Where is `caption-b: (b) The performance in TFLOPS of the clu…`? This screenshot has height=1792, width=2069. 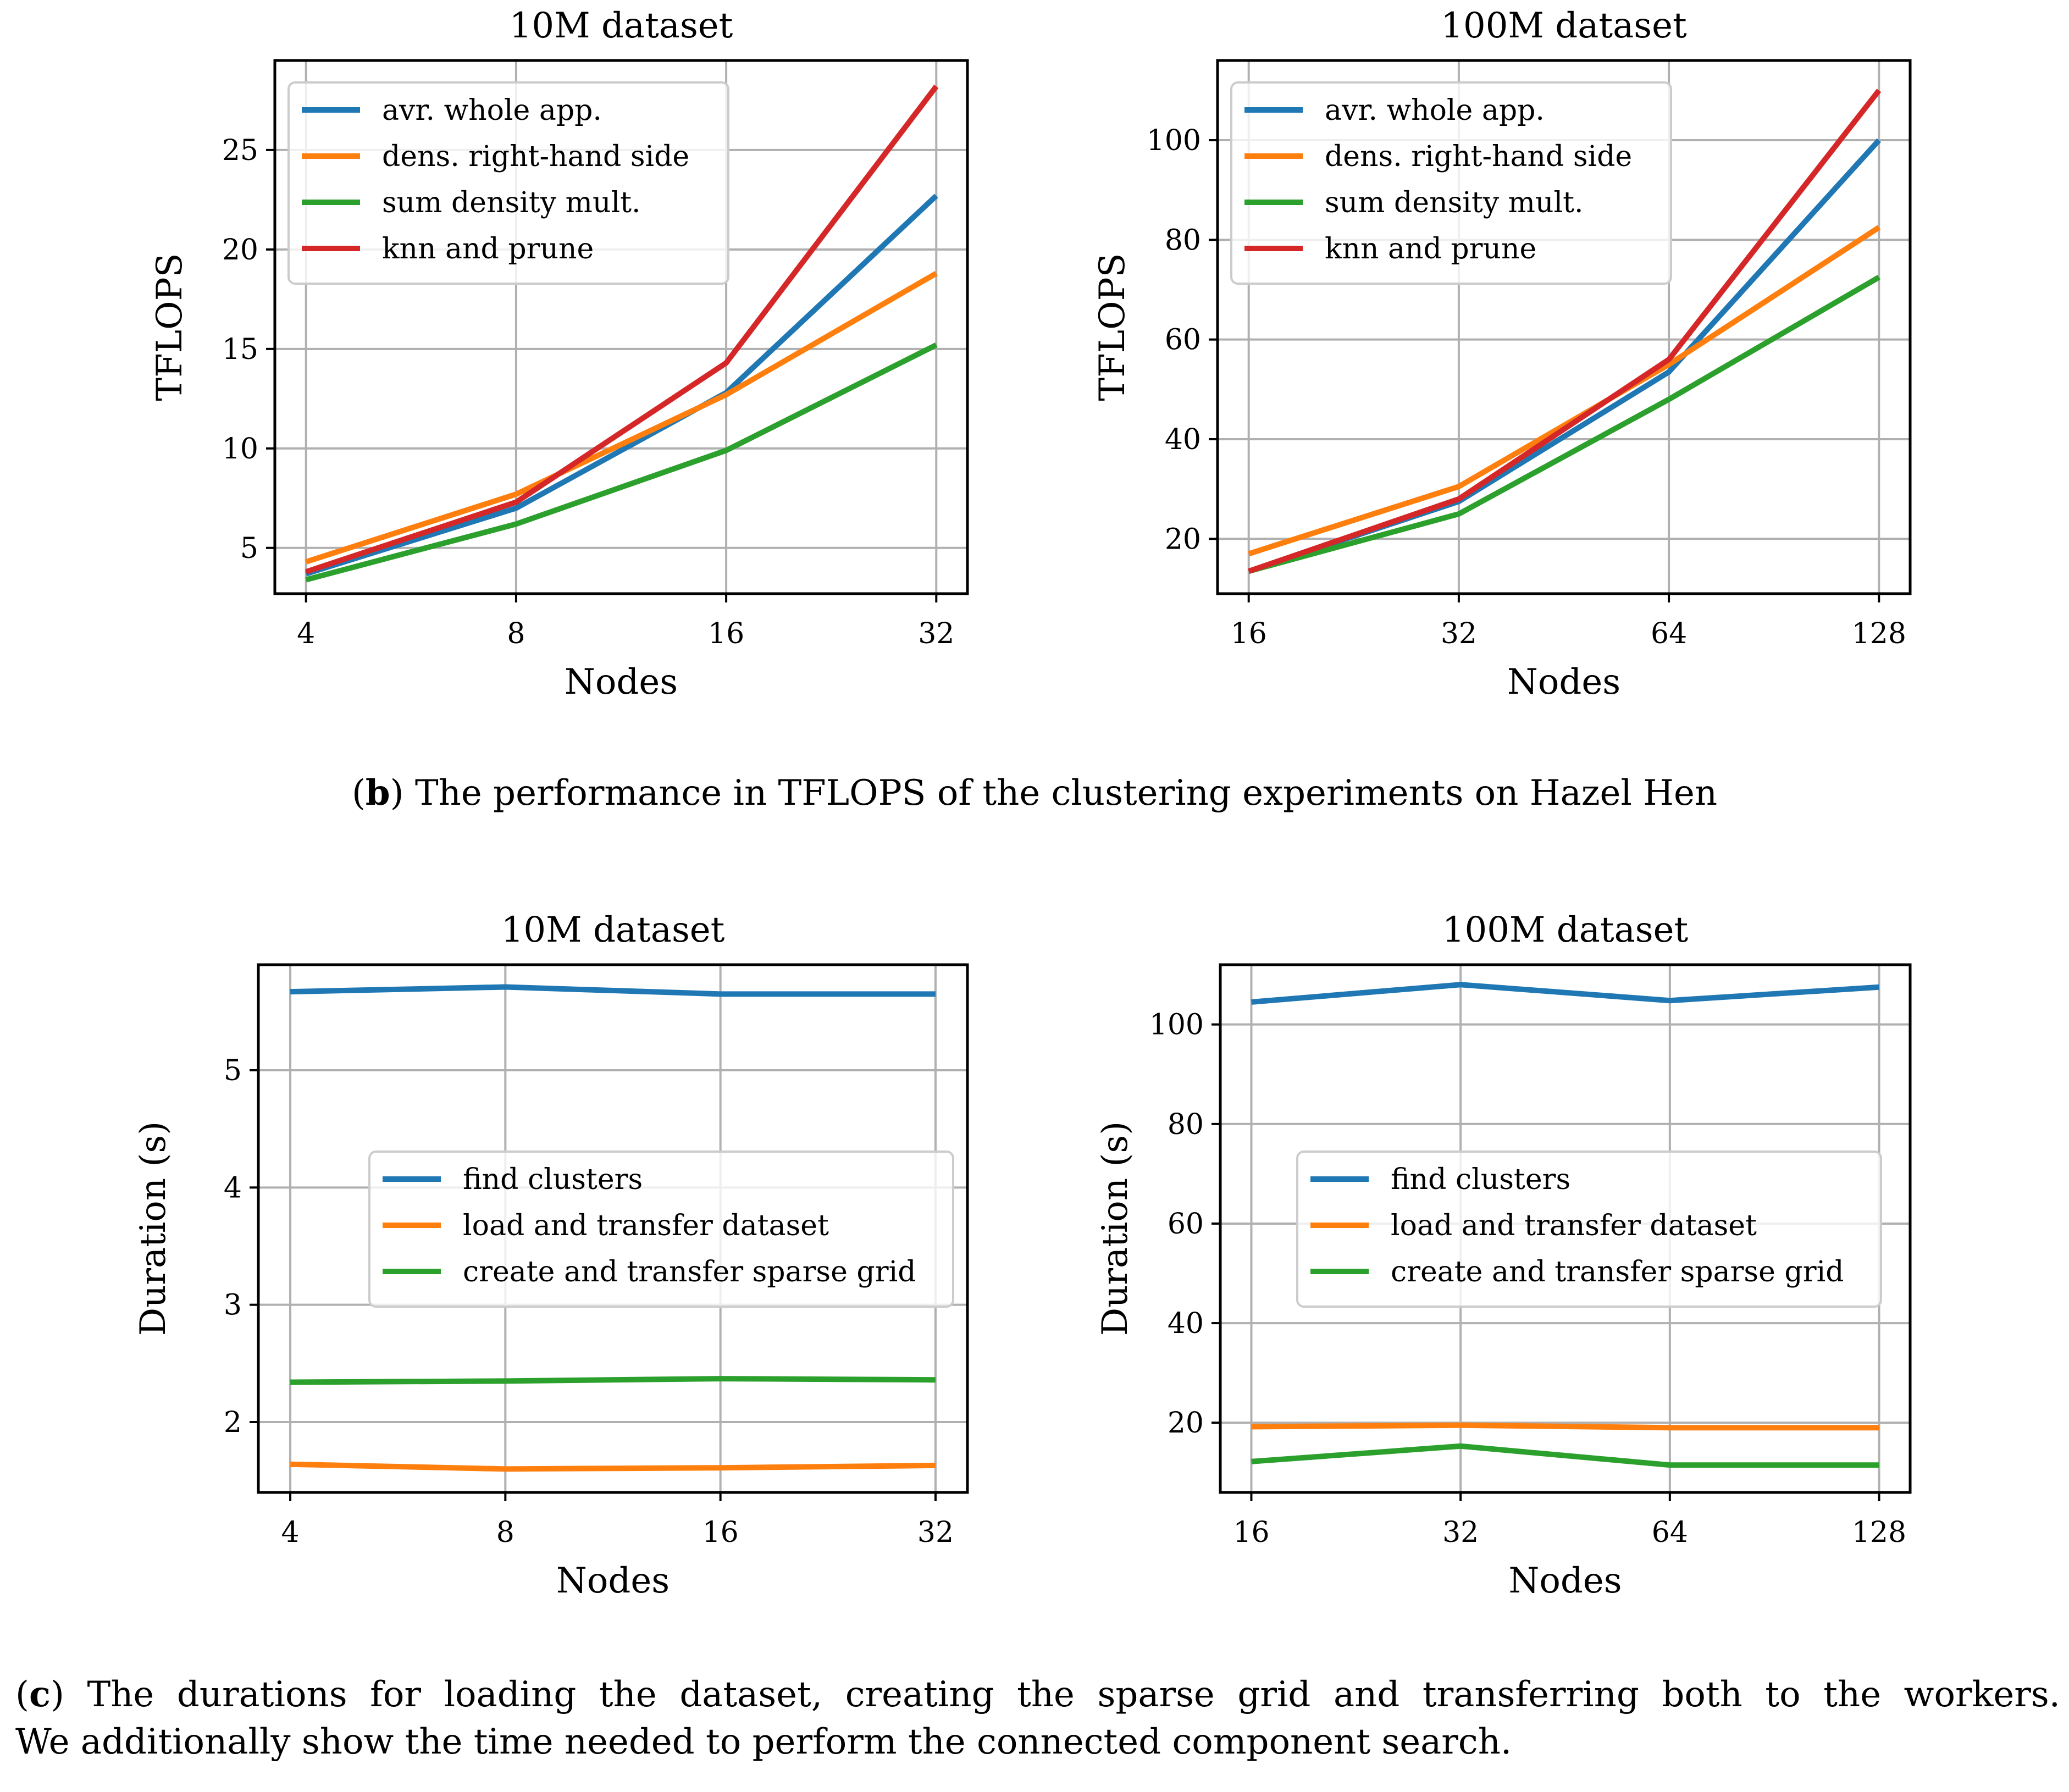 caption-b: (b) The performance in TFLOPS of the clu… is located at coordinates (1034, 793).